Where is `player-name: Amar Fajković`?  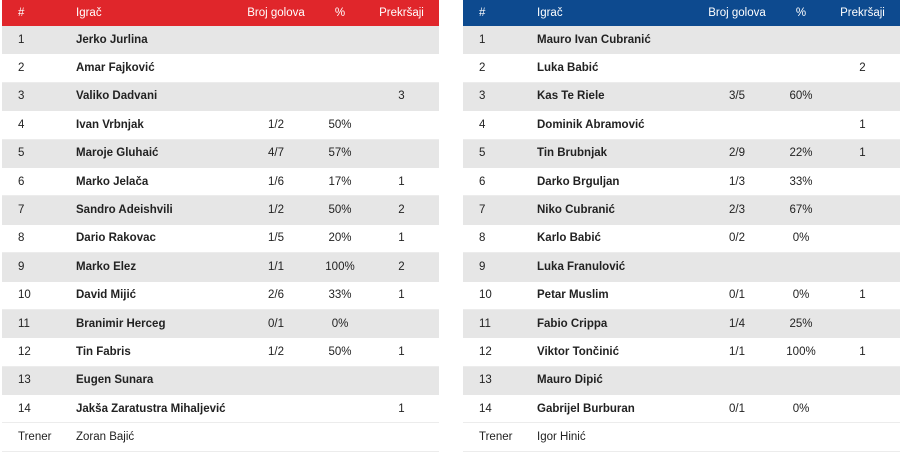
player-name: Amar Fajković is located at coordinates (115, 68).